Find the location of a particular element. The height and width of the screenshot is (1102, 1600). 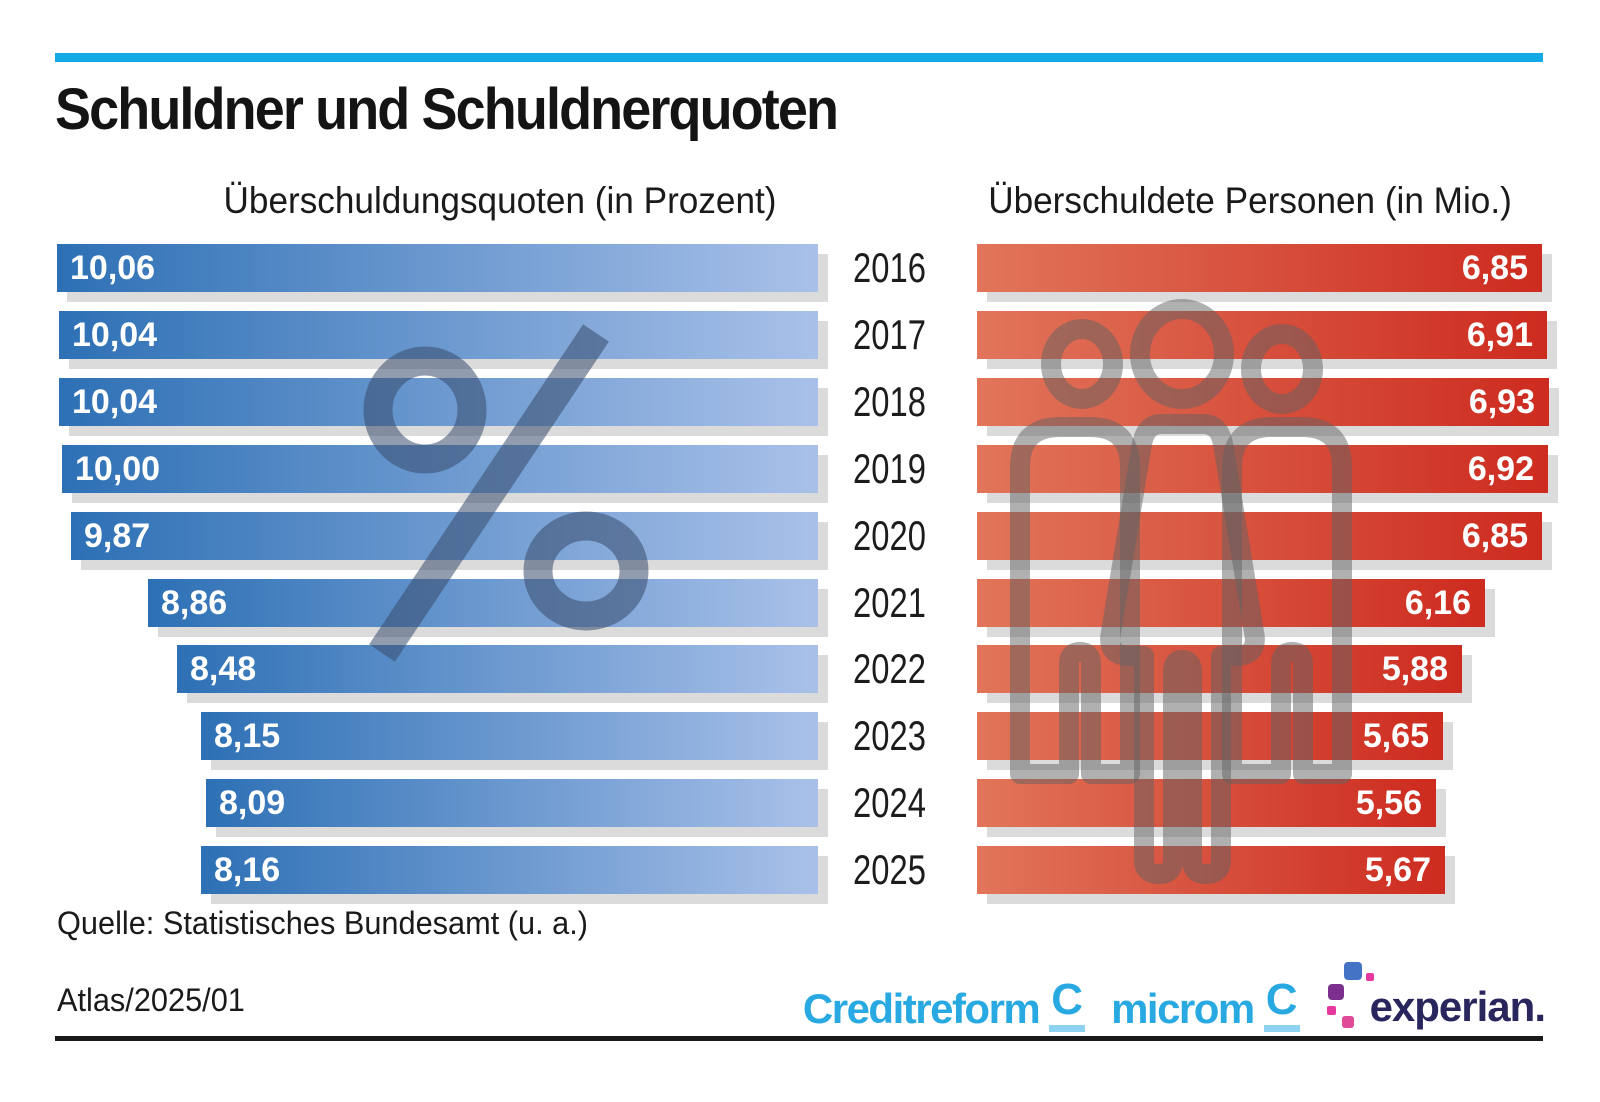

partner-logos: Creditreform C microm C experian. is located at coordinates (1174, 993).